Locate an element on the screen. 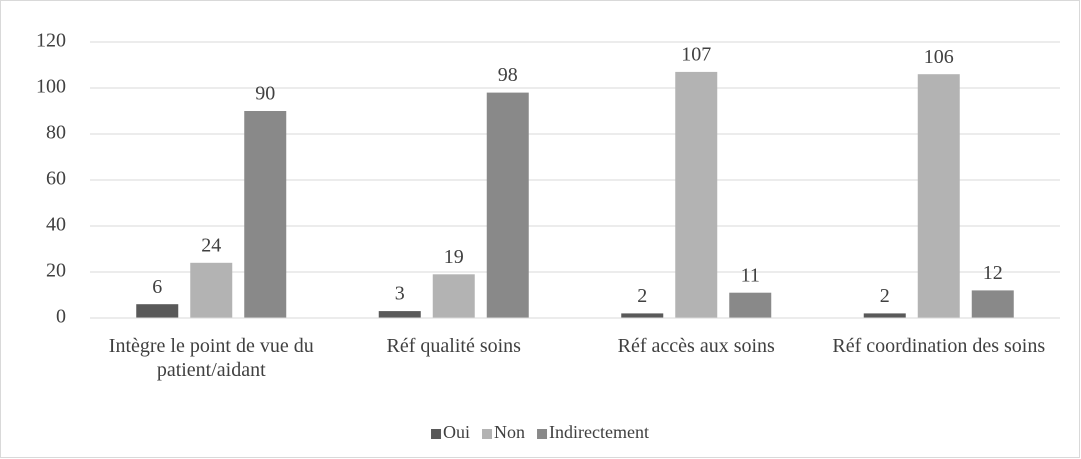 The image size is (1081, 459). legend-label: Oui is located at coordinates (456, 432).